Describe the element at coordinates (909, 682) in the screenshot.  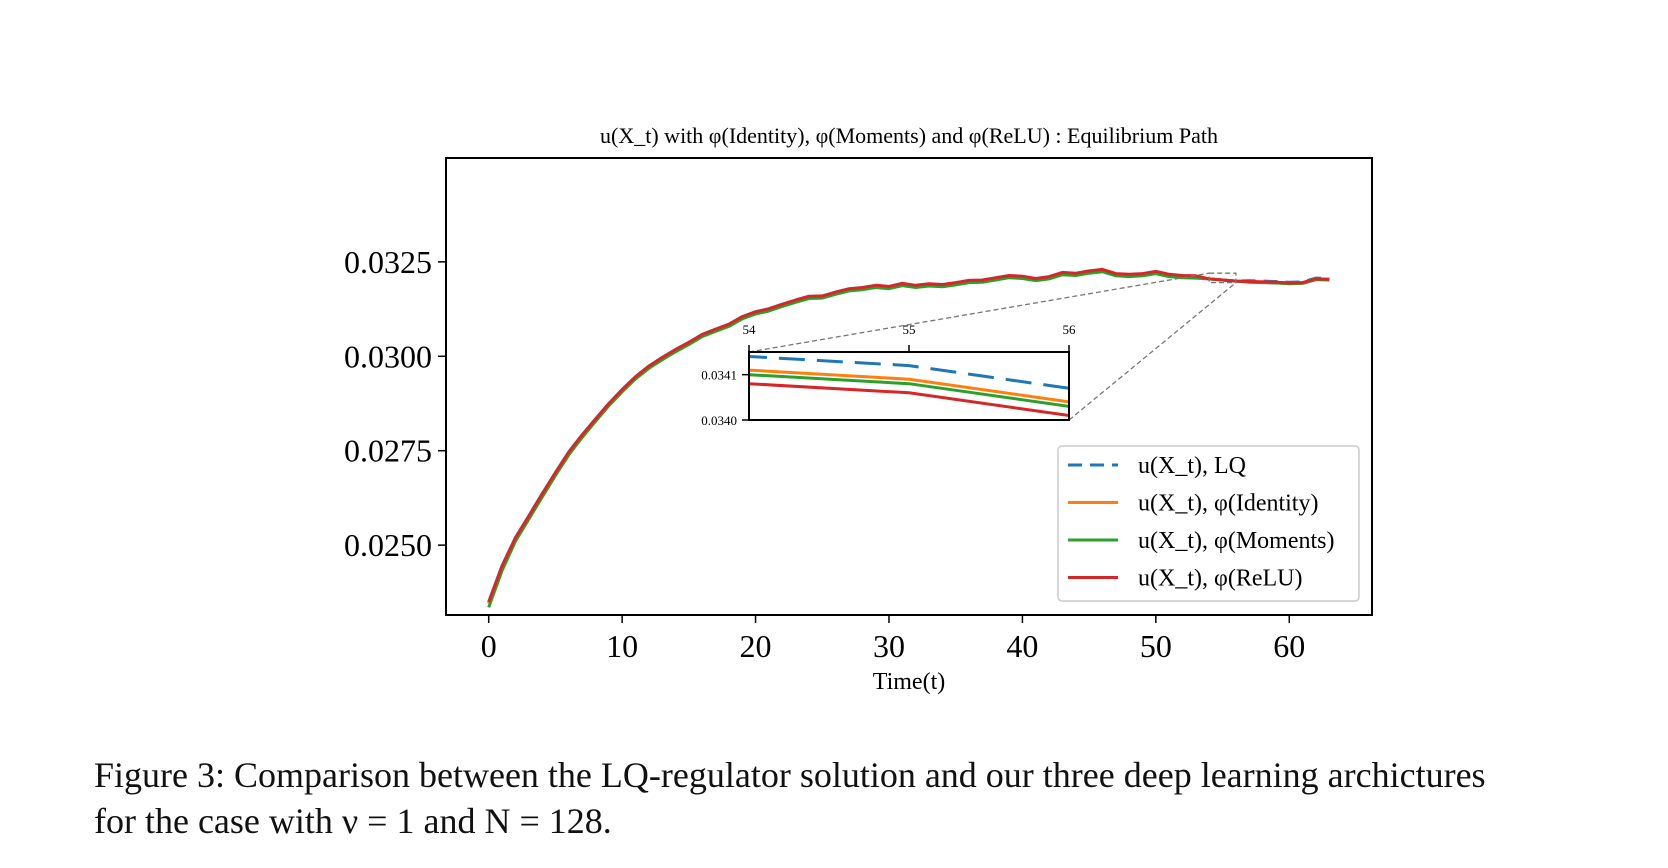
I see `x-axis-label: Time(t)` at that location.